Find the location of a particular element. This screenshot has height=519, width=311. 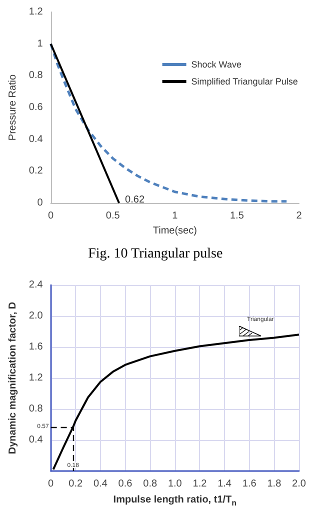

y-tick-label: 0.6 is located at coordinates (36, 107).